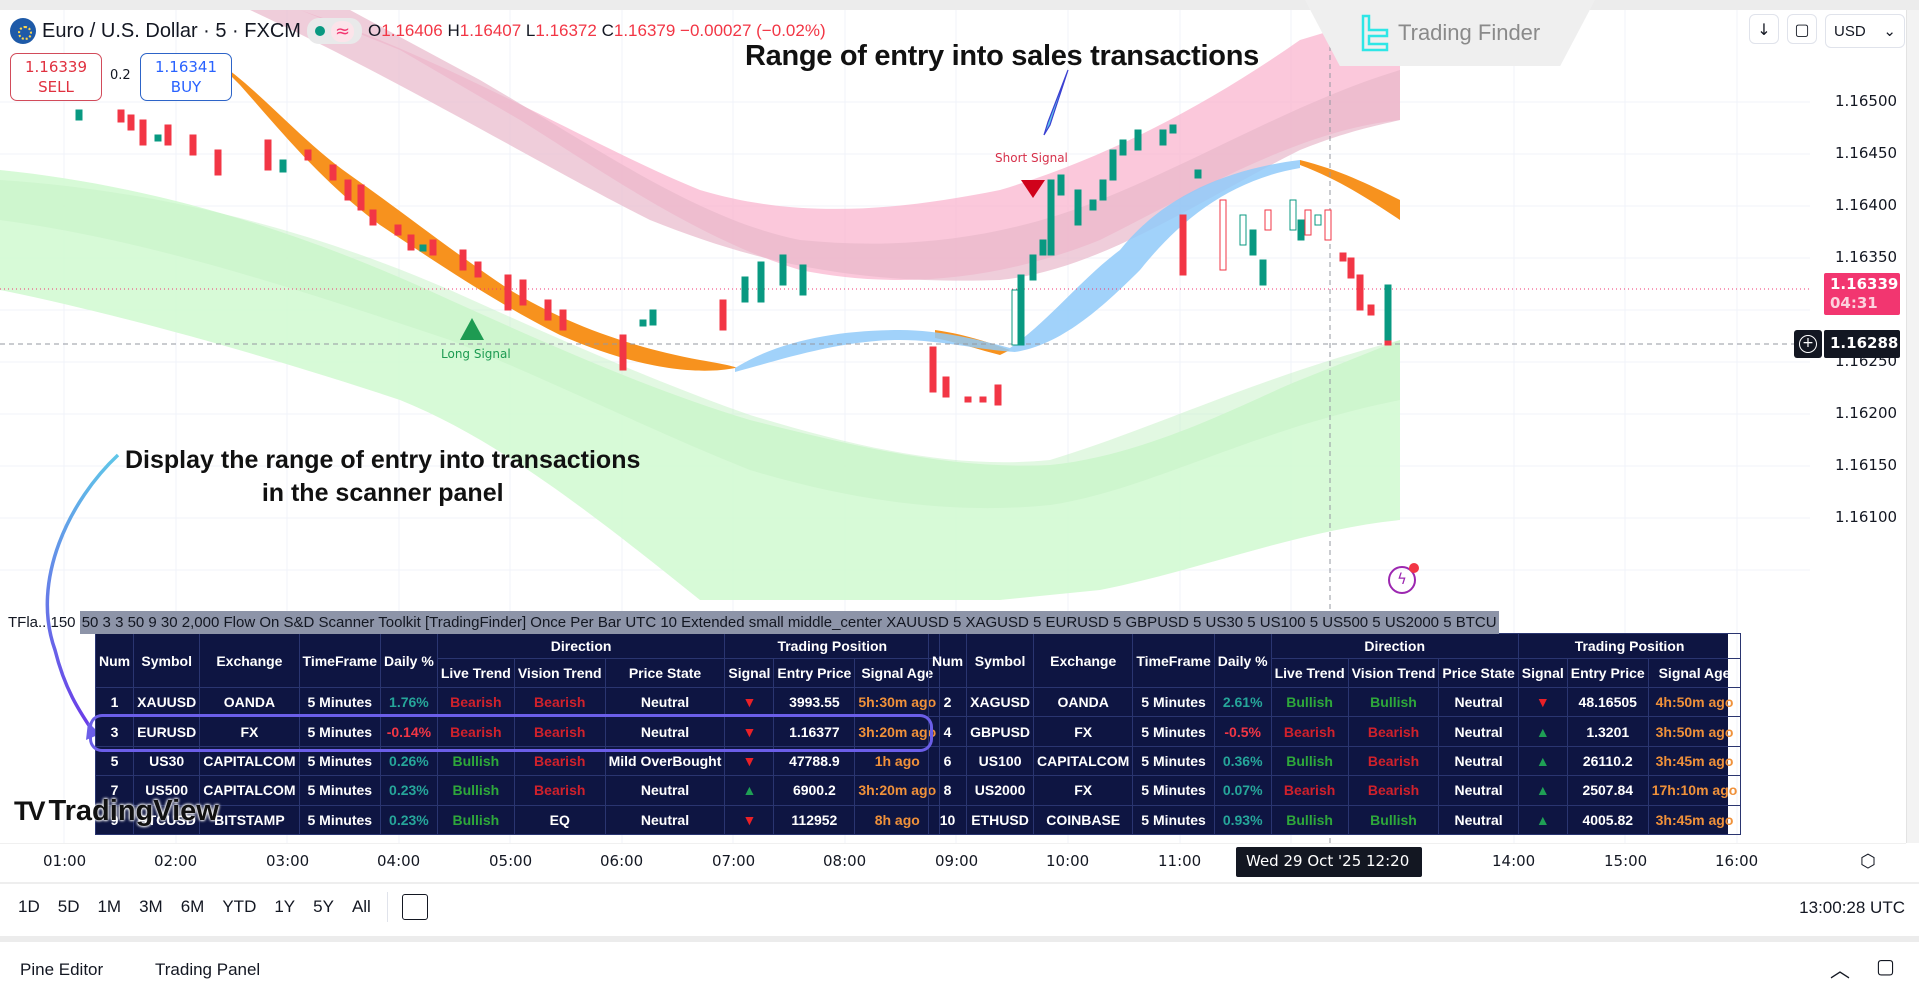  What do you see at coordinates (1840, 970) in the screenshot?
I see `chevron-up-icon: ︿` at bounding box center [1840, 970].